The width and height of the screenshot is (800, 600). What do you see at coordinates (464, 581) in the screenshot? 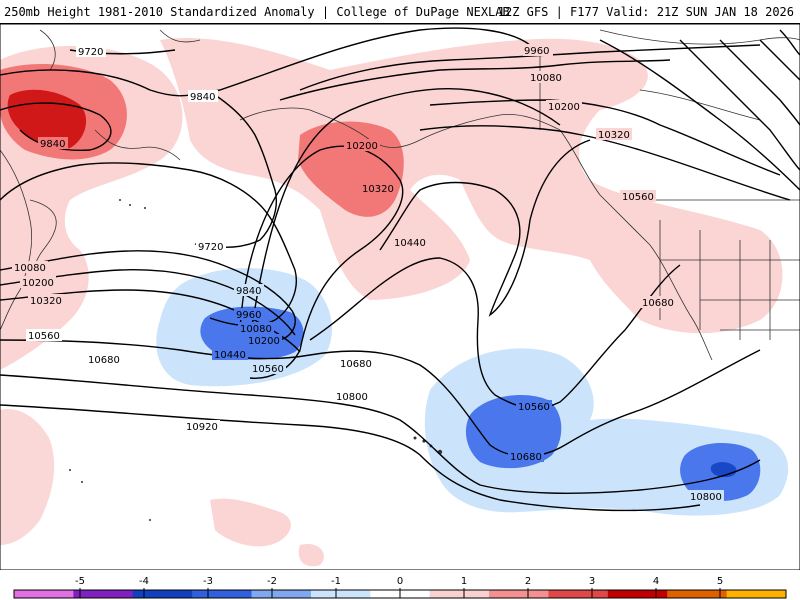
I see `colorbar-tick: 1` at bounding box center [464, 581].